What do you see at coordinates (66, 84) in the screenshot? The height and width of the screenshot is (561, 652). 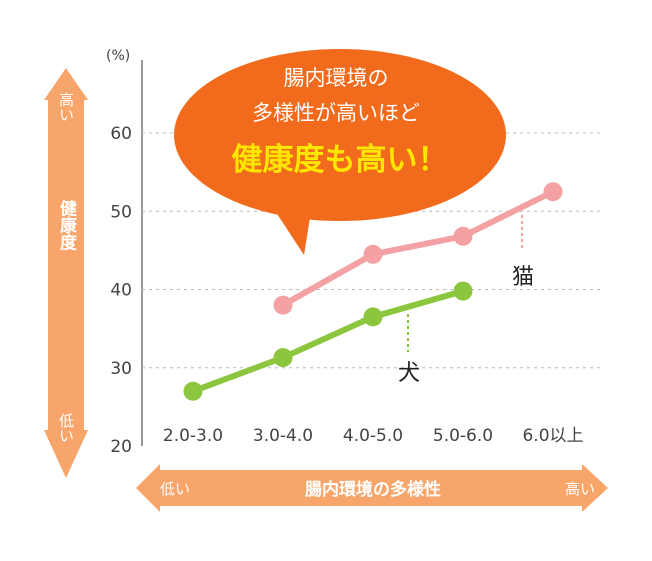 I see `y-arrow-head-top` at bounding box center [66, 84].